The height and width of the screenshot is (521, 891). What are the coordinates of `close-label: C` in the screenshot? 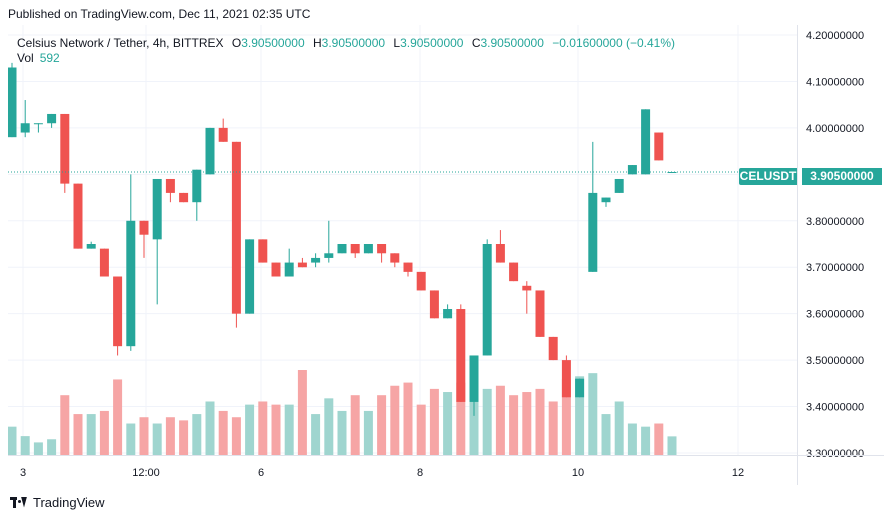 It's located at (476, 43).